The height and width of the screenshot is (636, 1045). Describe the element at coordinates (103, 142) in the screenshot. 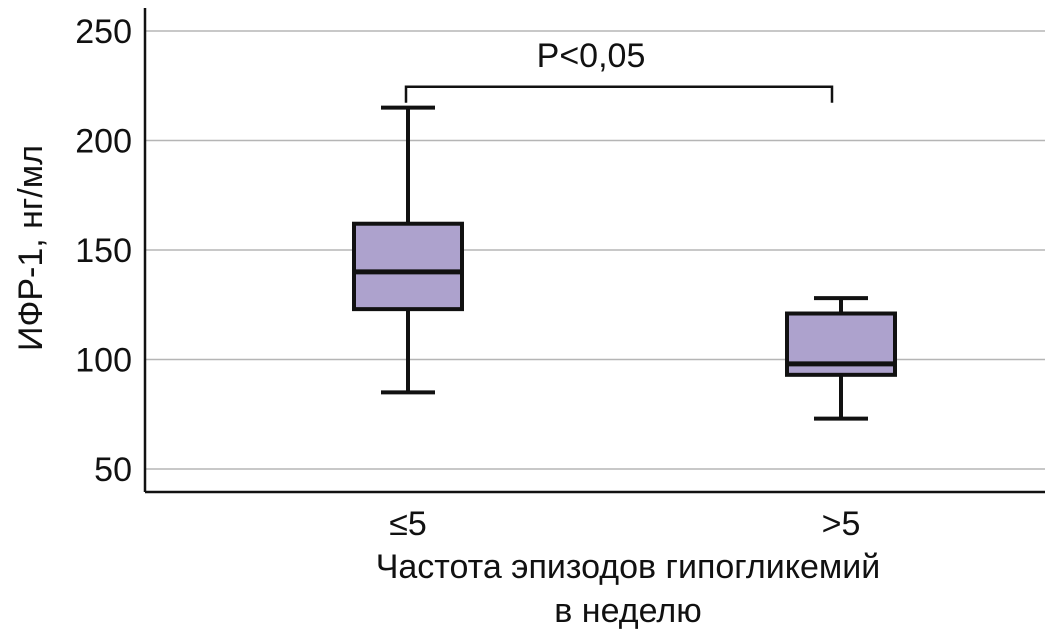

I see `y-tick-label-200: 200` at that location.